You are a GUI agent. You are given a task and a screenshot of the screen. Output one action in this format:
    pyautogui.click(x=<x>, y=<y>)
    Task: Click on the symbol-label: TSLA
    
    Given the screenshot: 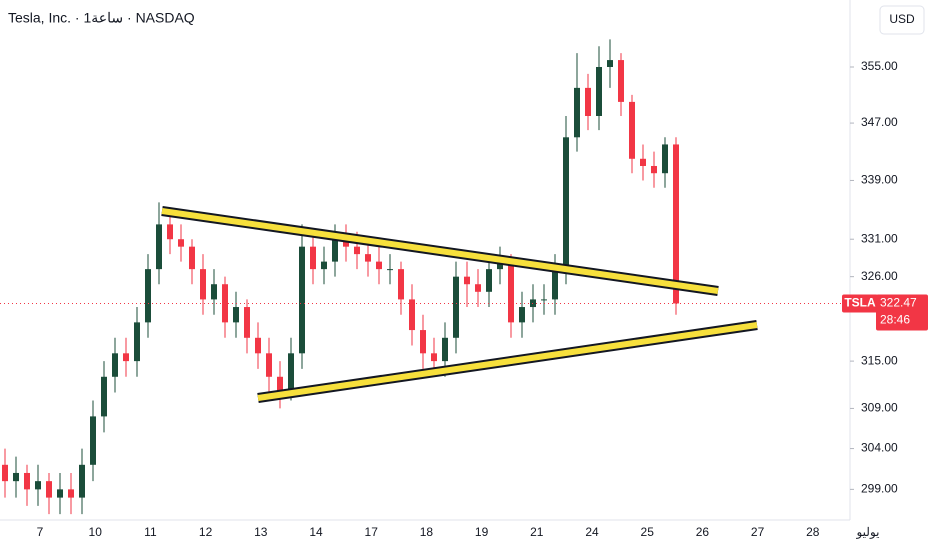 What is the action you would take?
    pyautogui.click(x=860, y=303)
    